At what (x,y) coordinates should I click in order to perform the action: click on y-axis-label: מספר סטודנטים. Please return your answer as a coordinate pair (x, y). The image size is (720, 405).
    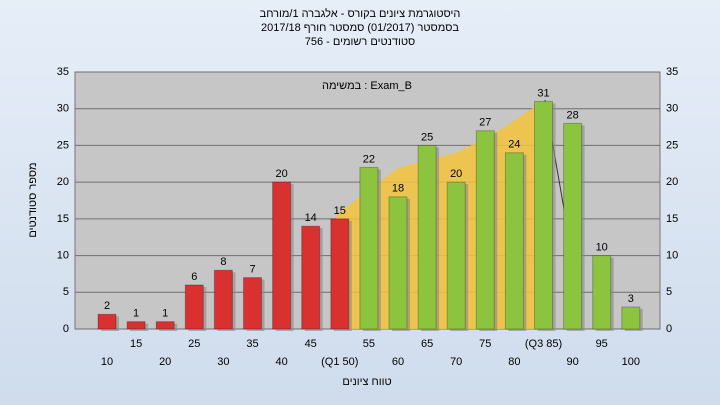
    Looking at the image, I should click on (33, 199).